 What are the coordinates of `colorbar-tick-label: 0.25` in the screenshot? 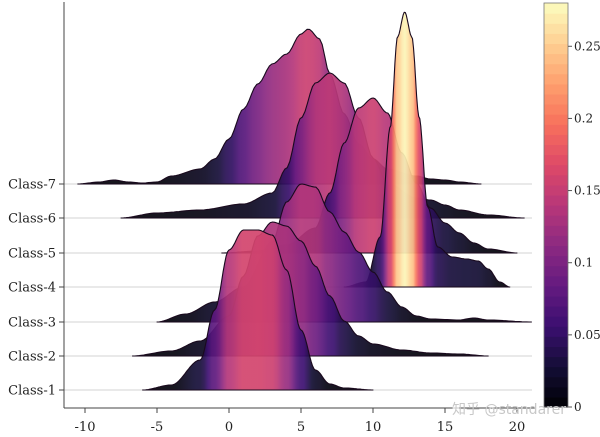 It's located at (587, 46).